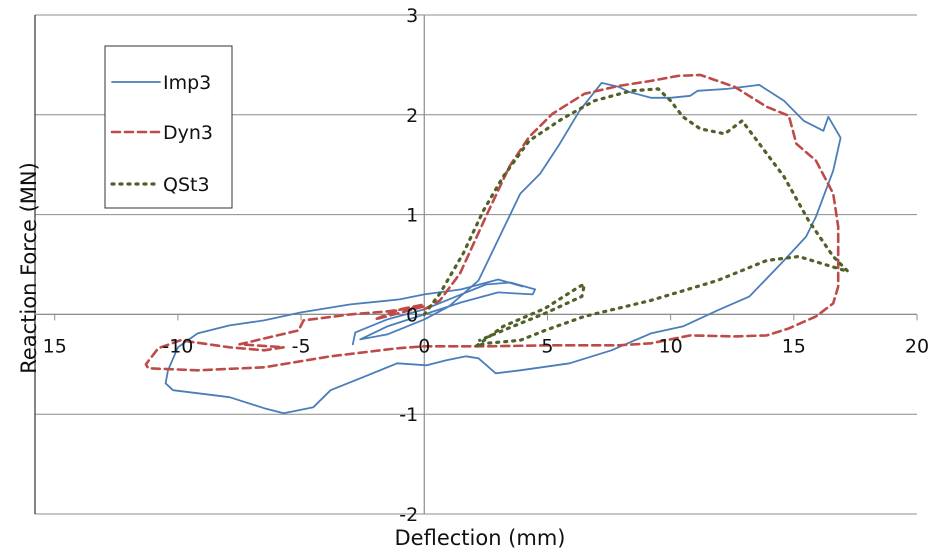  Describe the element at coordinates (547, 346) in the screenshot. I see `x-tick-label: 5` at that location.